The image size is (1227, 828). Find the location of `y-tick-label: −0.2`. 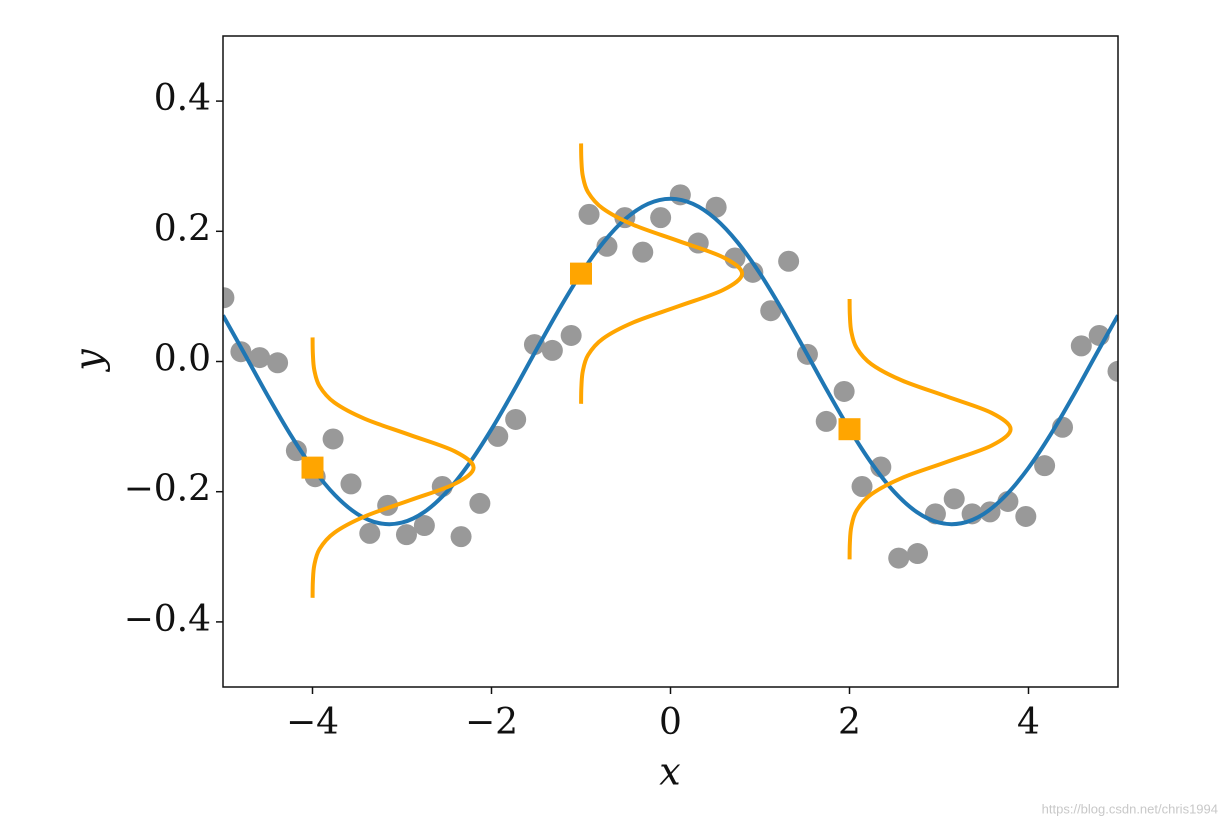

y-tick-label: −0.2 is located at coordinates (167, 489).